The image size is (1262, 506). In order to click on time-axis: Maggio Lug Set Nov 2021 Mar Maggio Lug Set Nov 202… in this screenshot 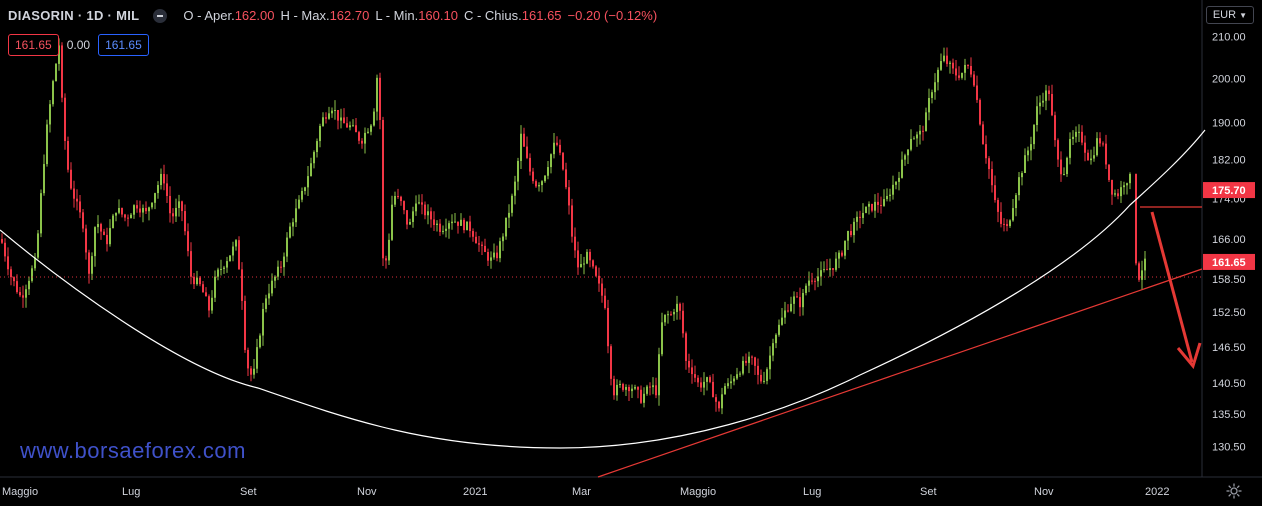, I will do `click(585, 492)`.